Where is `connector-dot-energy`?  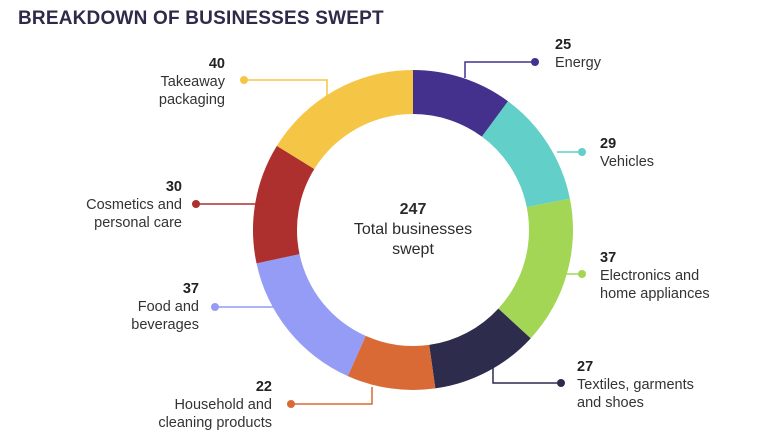
connector-dot-energy is located at coordinates (535, 62).